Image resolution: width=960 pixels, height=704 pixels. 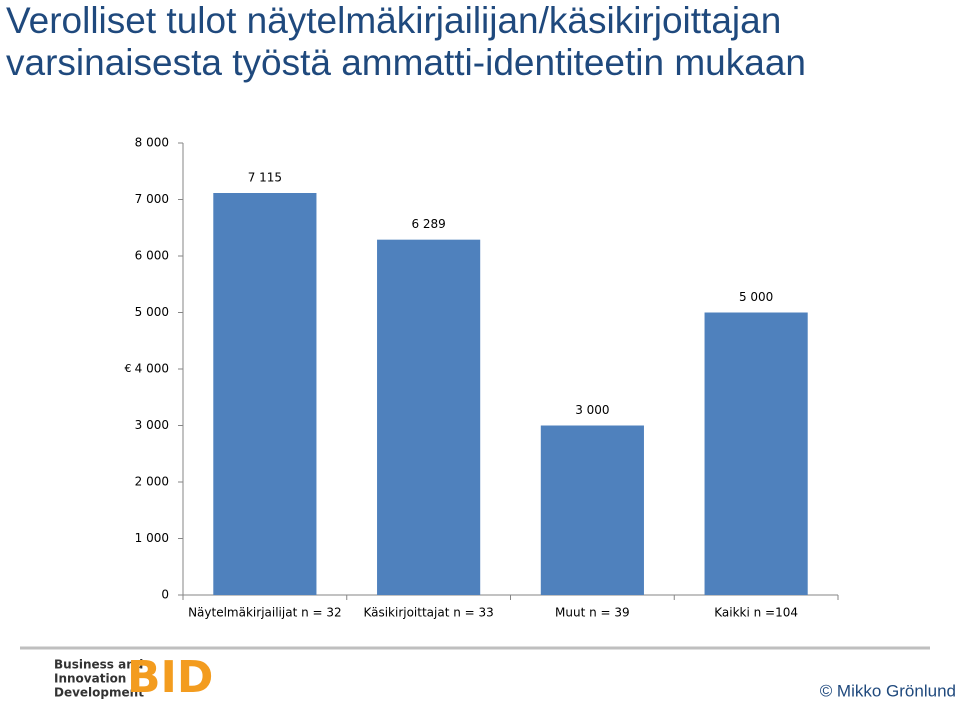 I want to click on x-tick-label: Näytelmäkirjailijat n = 32, so click(x=265, y=613).